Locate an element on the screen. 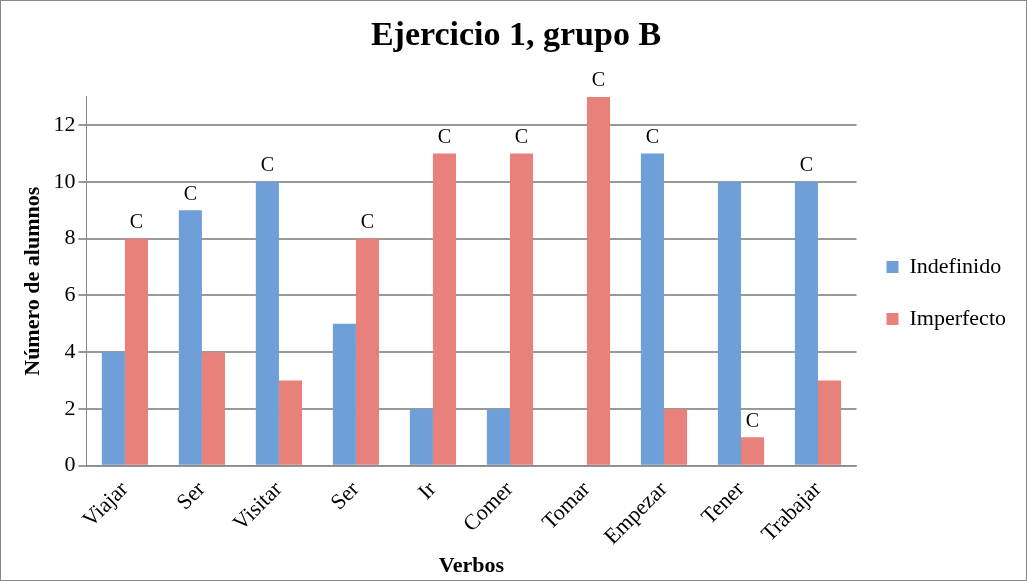 The image size is (1027, 581). y-tick-label: 6 is located at coordinates (70, 294).